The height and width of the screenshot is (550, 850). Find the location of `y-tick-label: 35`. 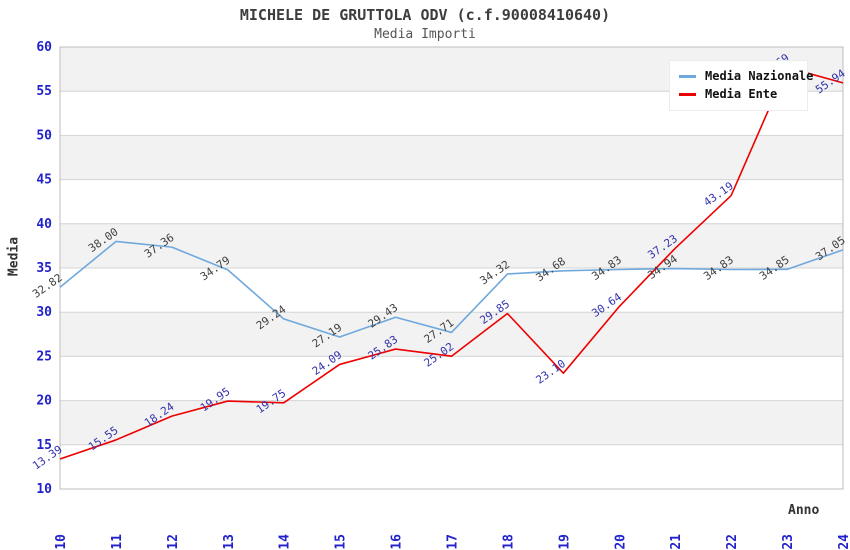

y-tick-label: 35 is located at coordinates (44, 268).